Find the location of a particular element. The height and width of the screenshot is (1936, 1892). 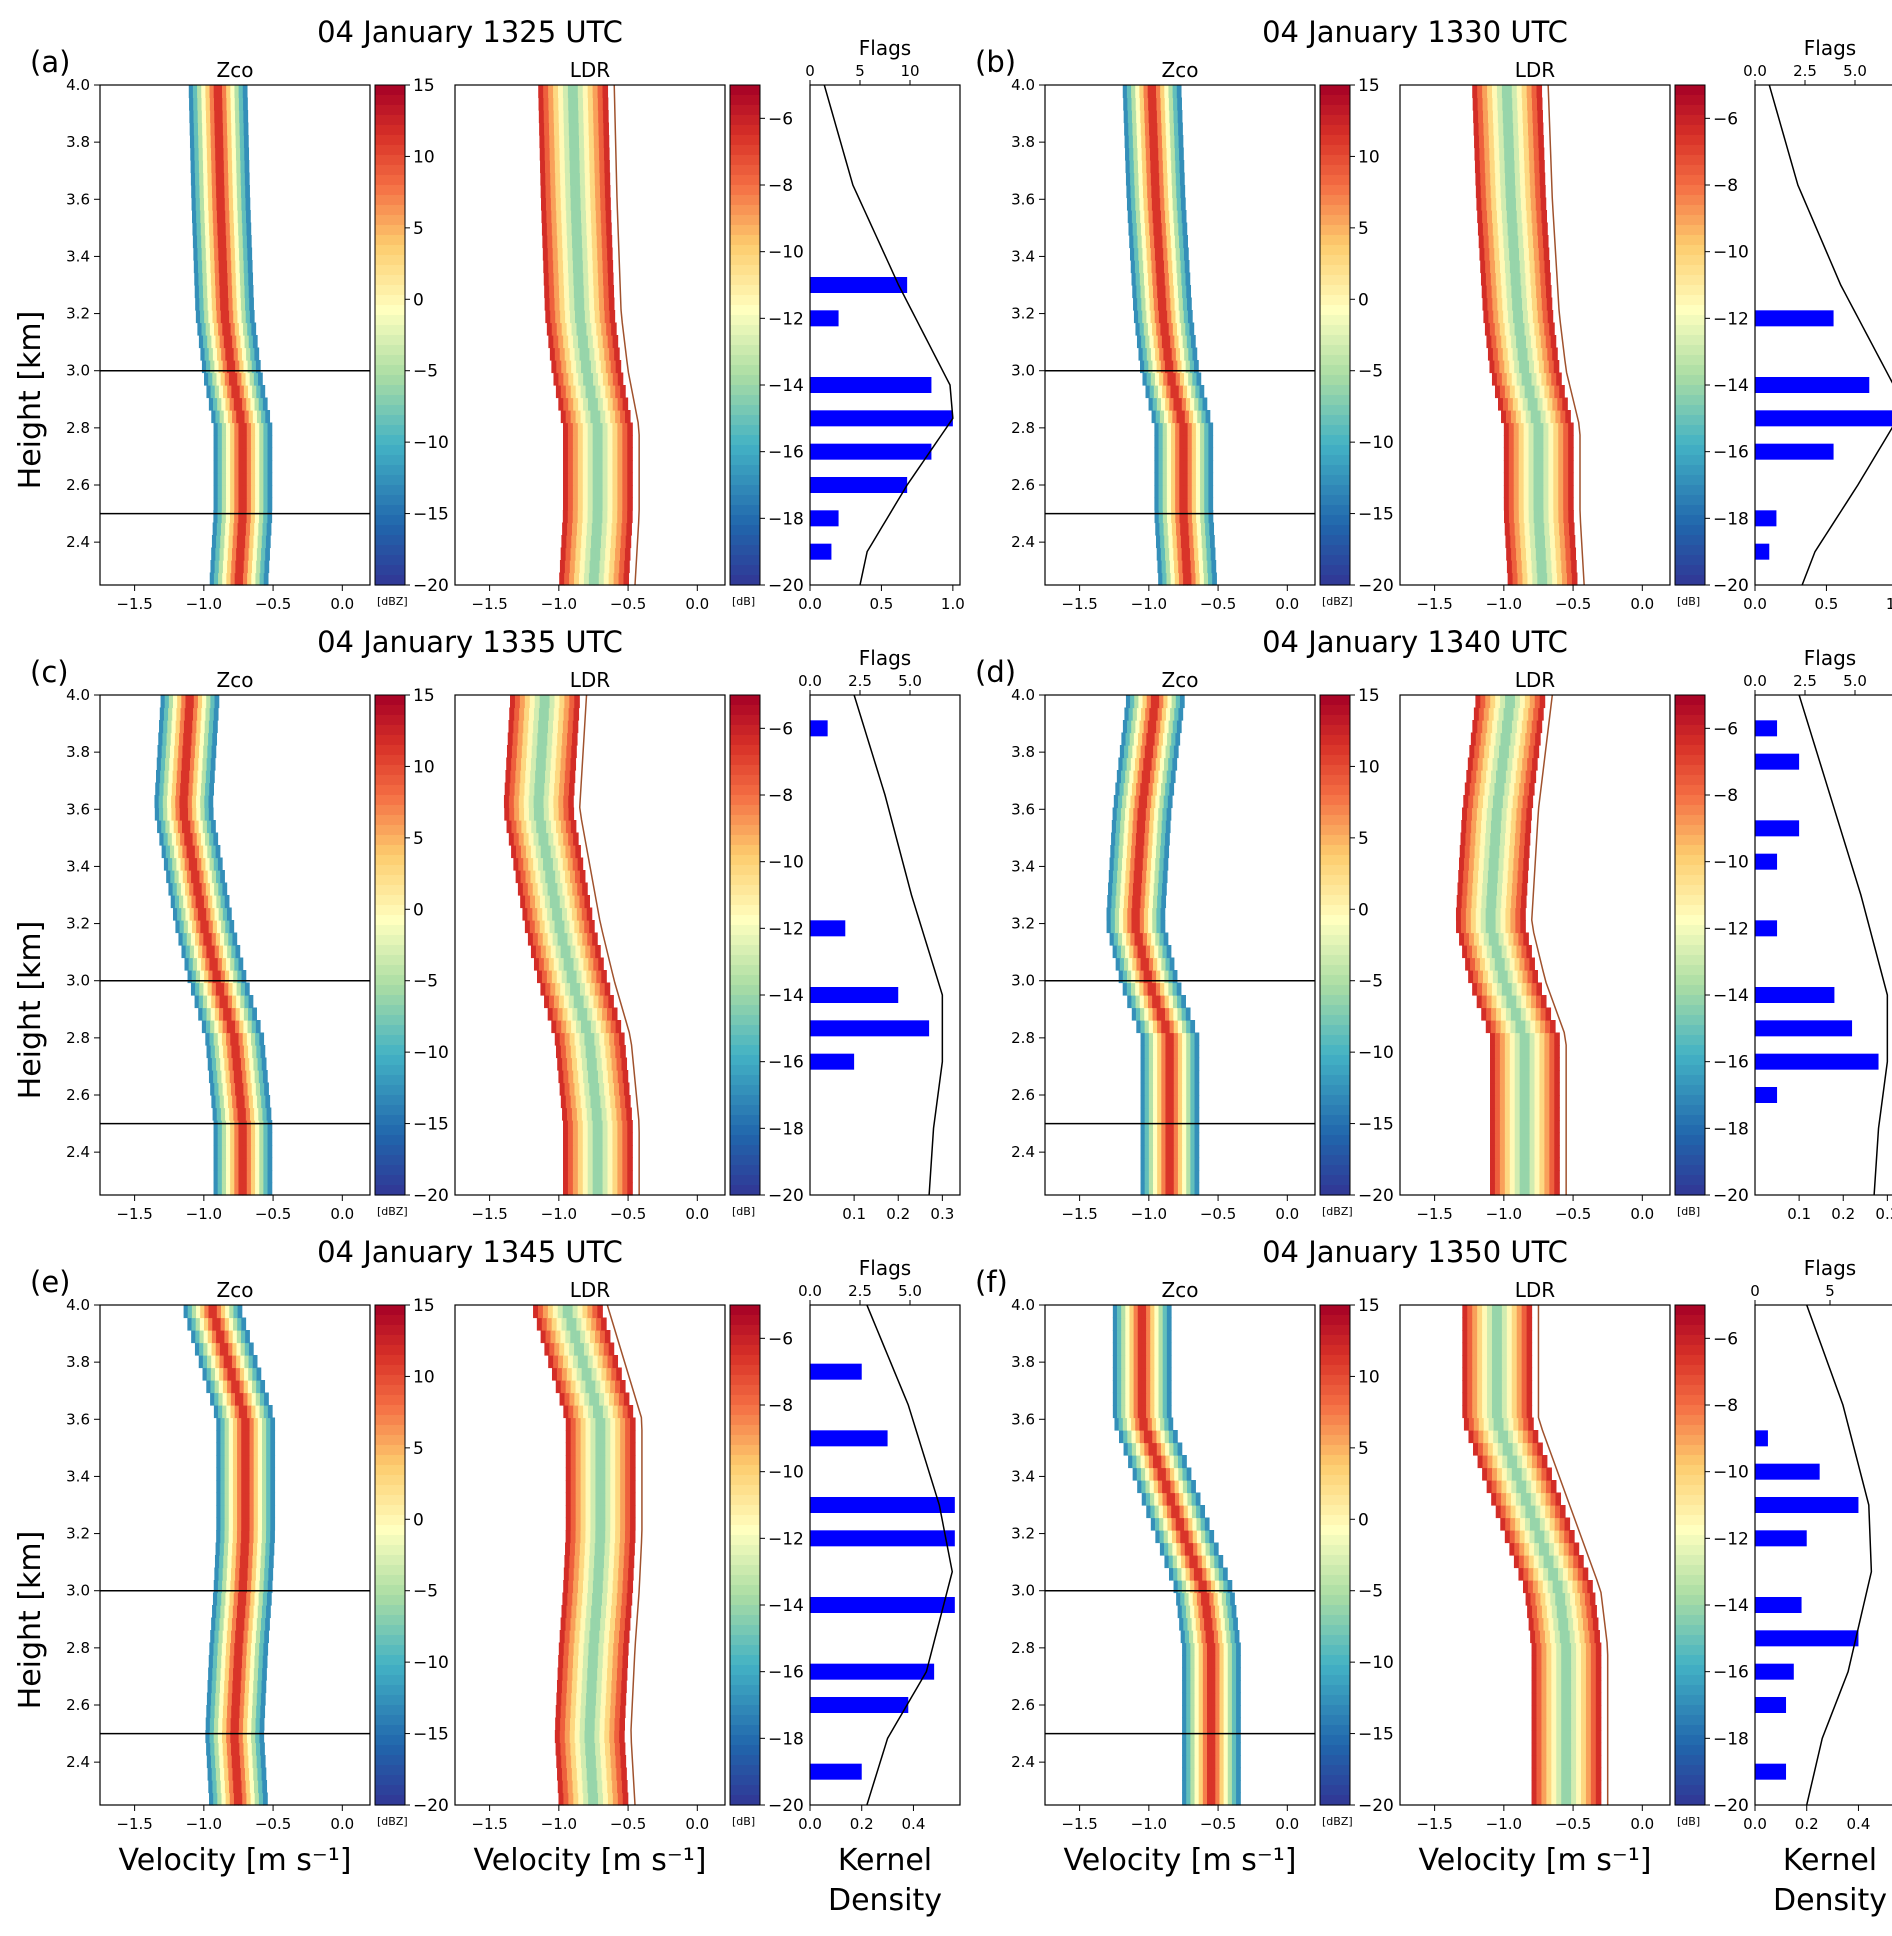

ldr-axes: LDR−1.5 −1.0 −0.5 0.0 is located at coordinates (590, 335).